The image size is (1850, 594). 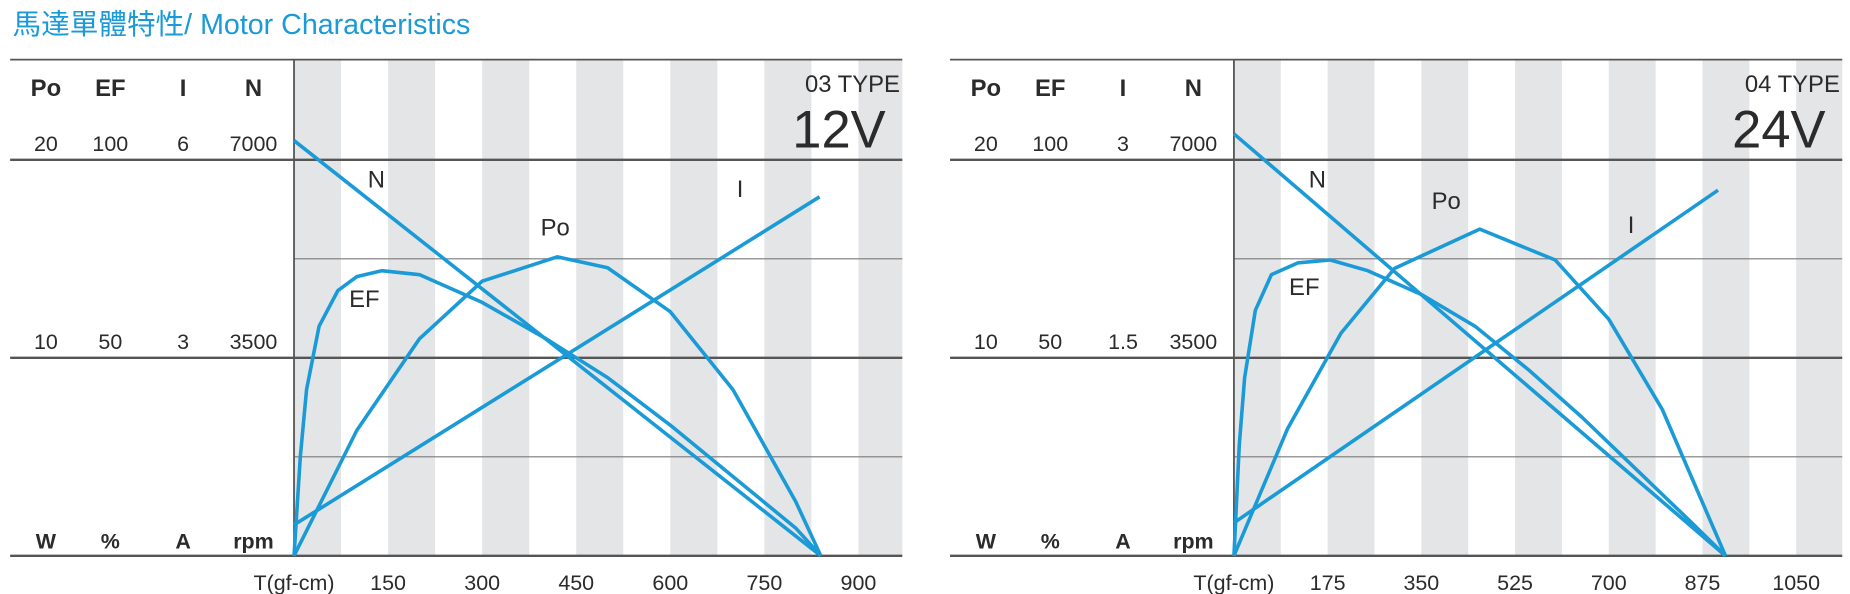 I want to click on page-title: 馬達單體特性/ Motor Characteristics, so click(x=242, y=25).